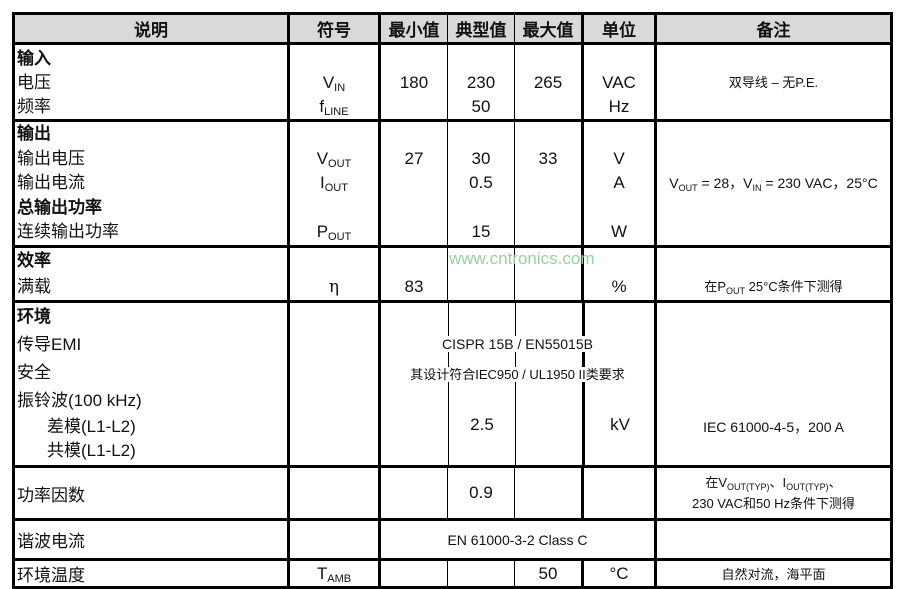  What do you see at coordinates (482, 424) in the screenshot?
I see `value: 2.5` at bounding box center [482, 424].